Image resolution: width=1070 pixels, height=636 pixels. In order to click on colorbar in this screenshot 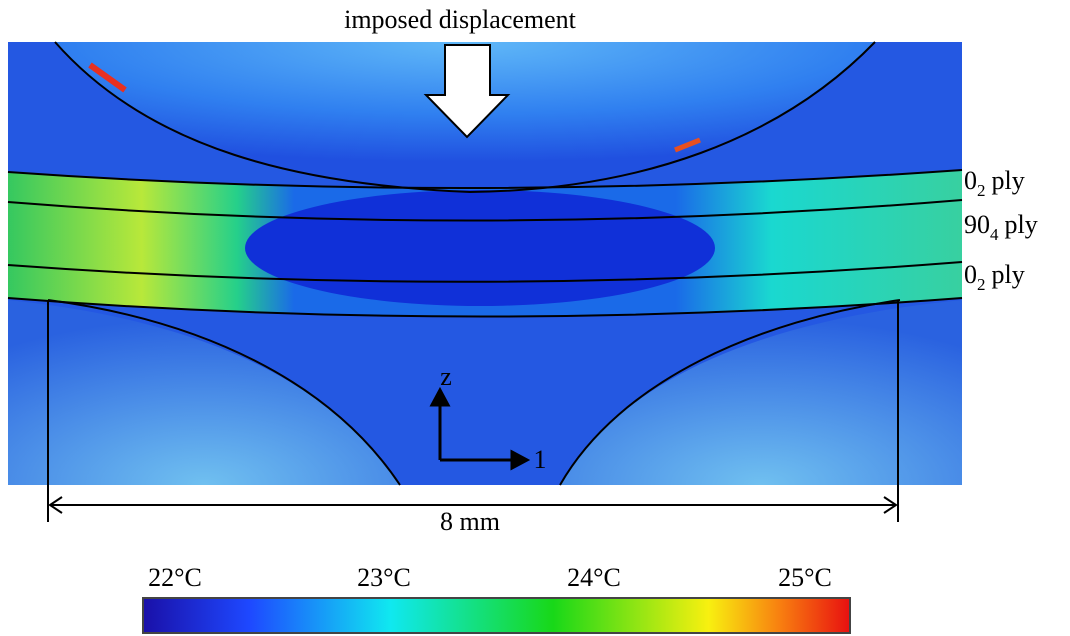, I will do `click(496, 615)`.